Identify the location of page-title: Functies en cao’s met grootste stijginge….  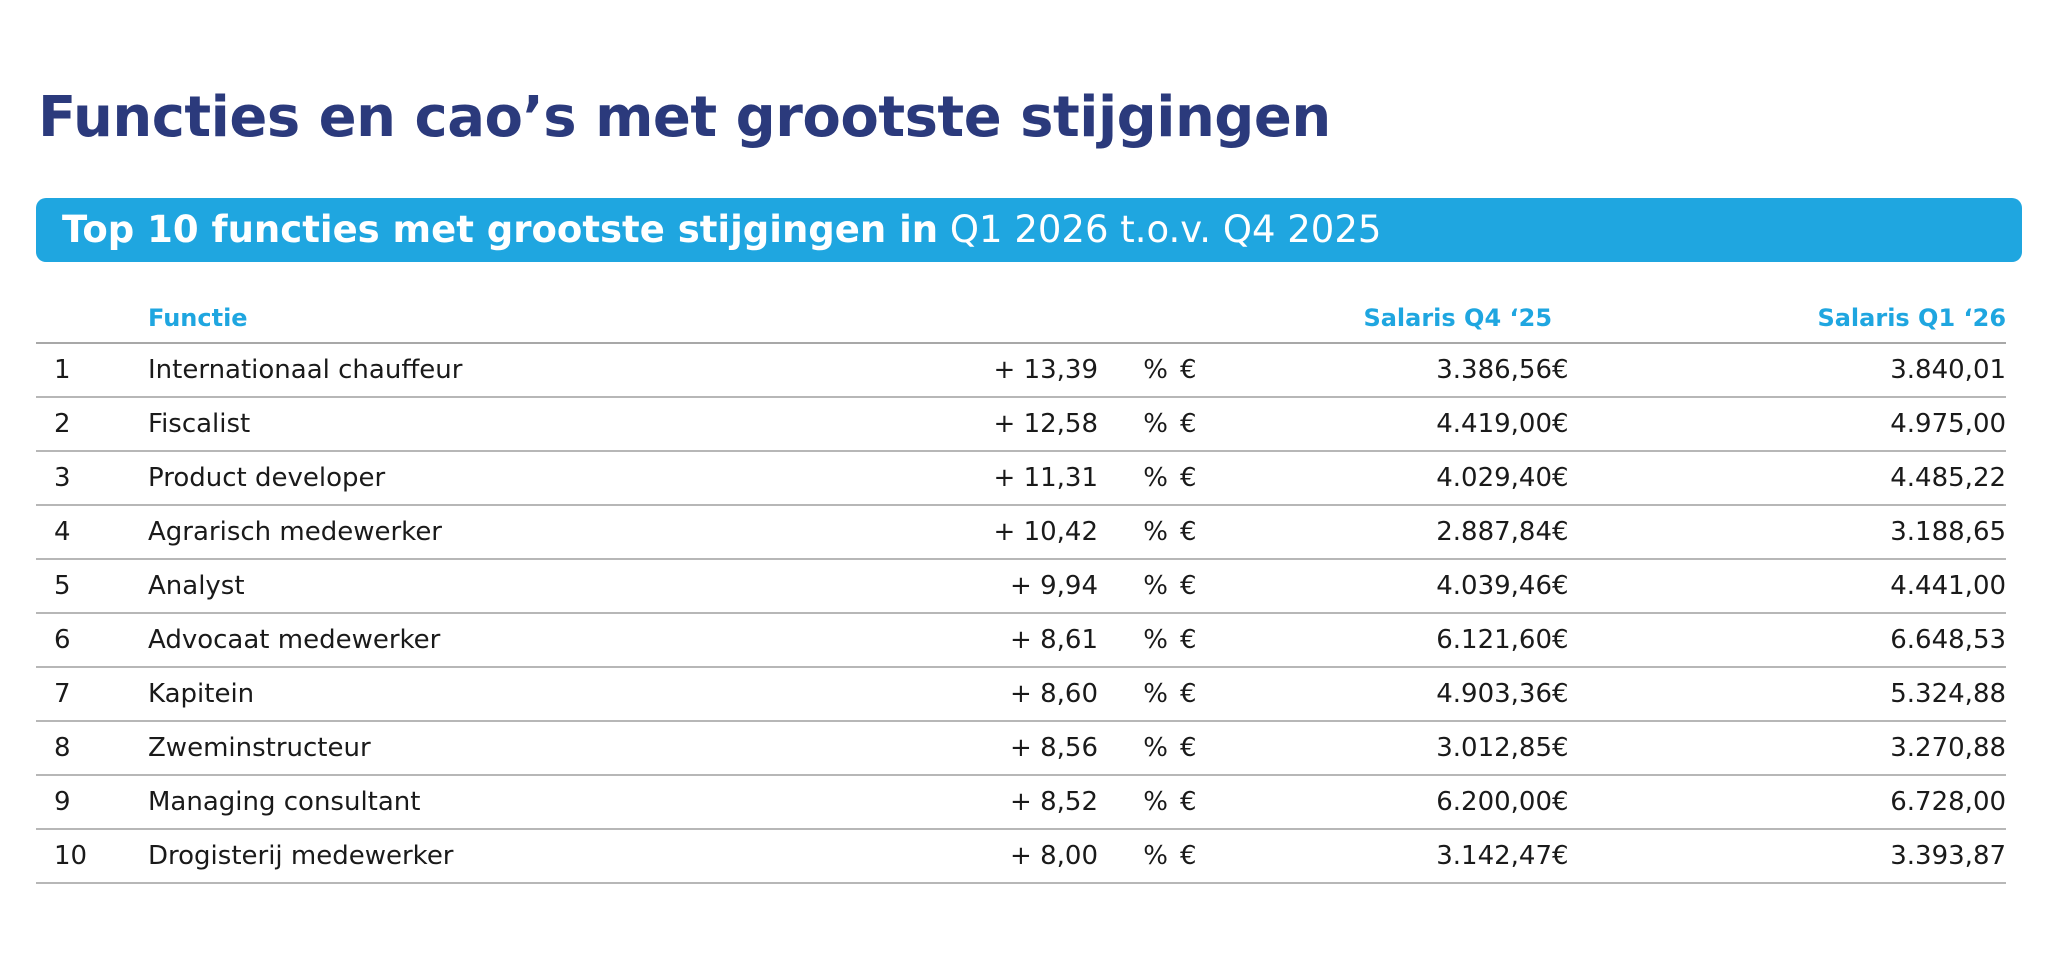
(684, 117).